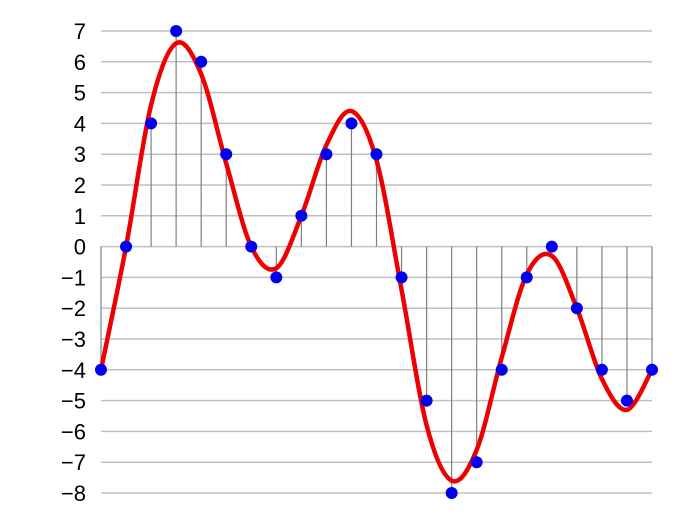  Describe the element at coordinates (73, 401) in the screenshot. I see `y-tick-label: −5` at that location.